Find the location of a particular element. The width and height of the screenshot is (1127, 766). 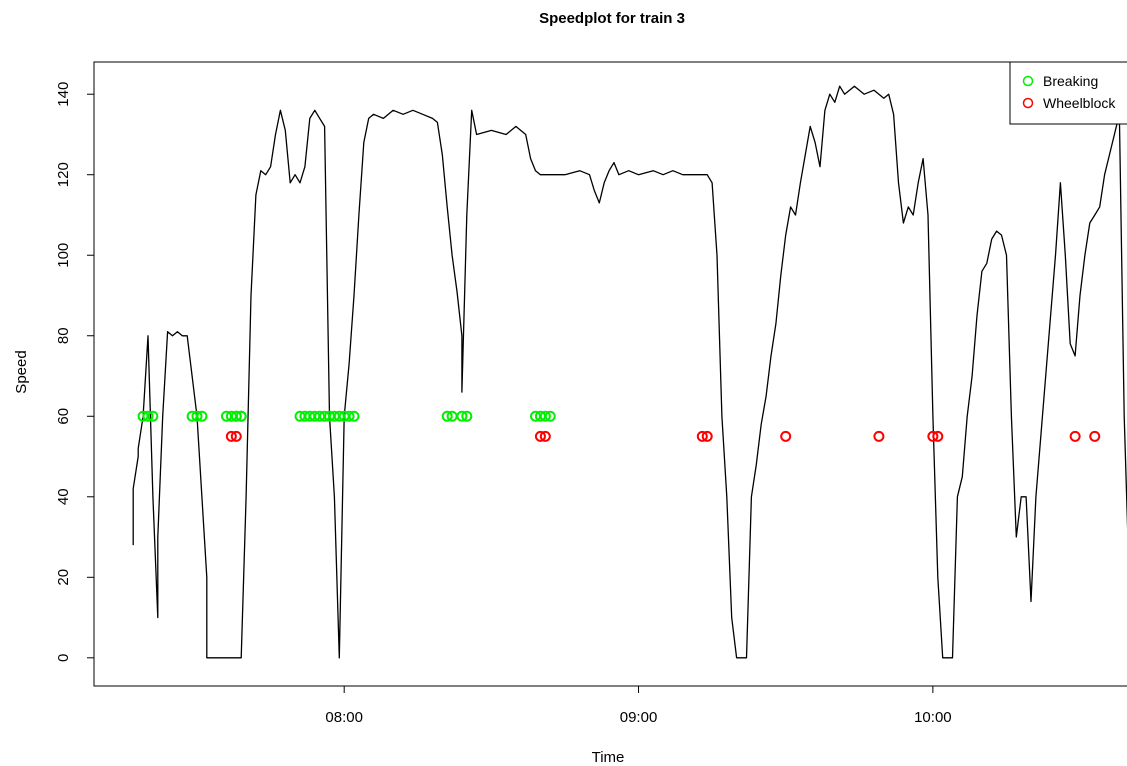

y-axis-label: Speed is located at coordinates (21, 371).